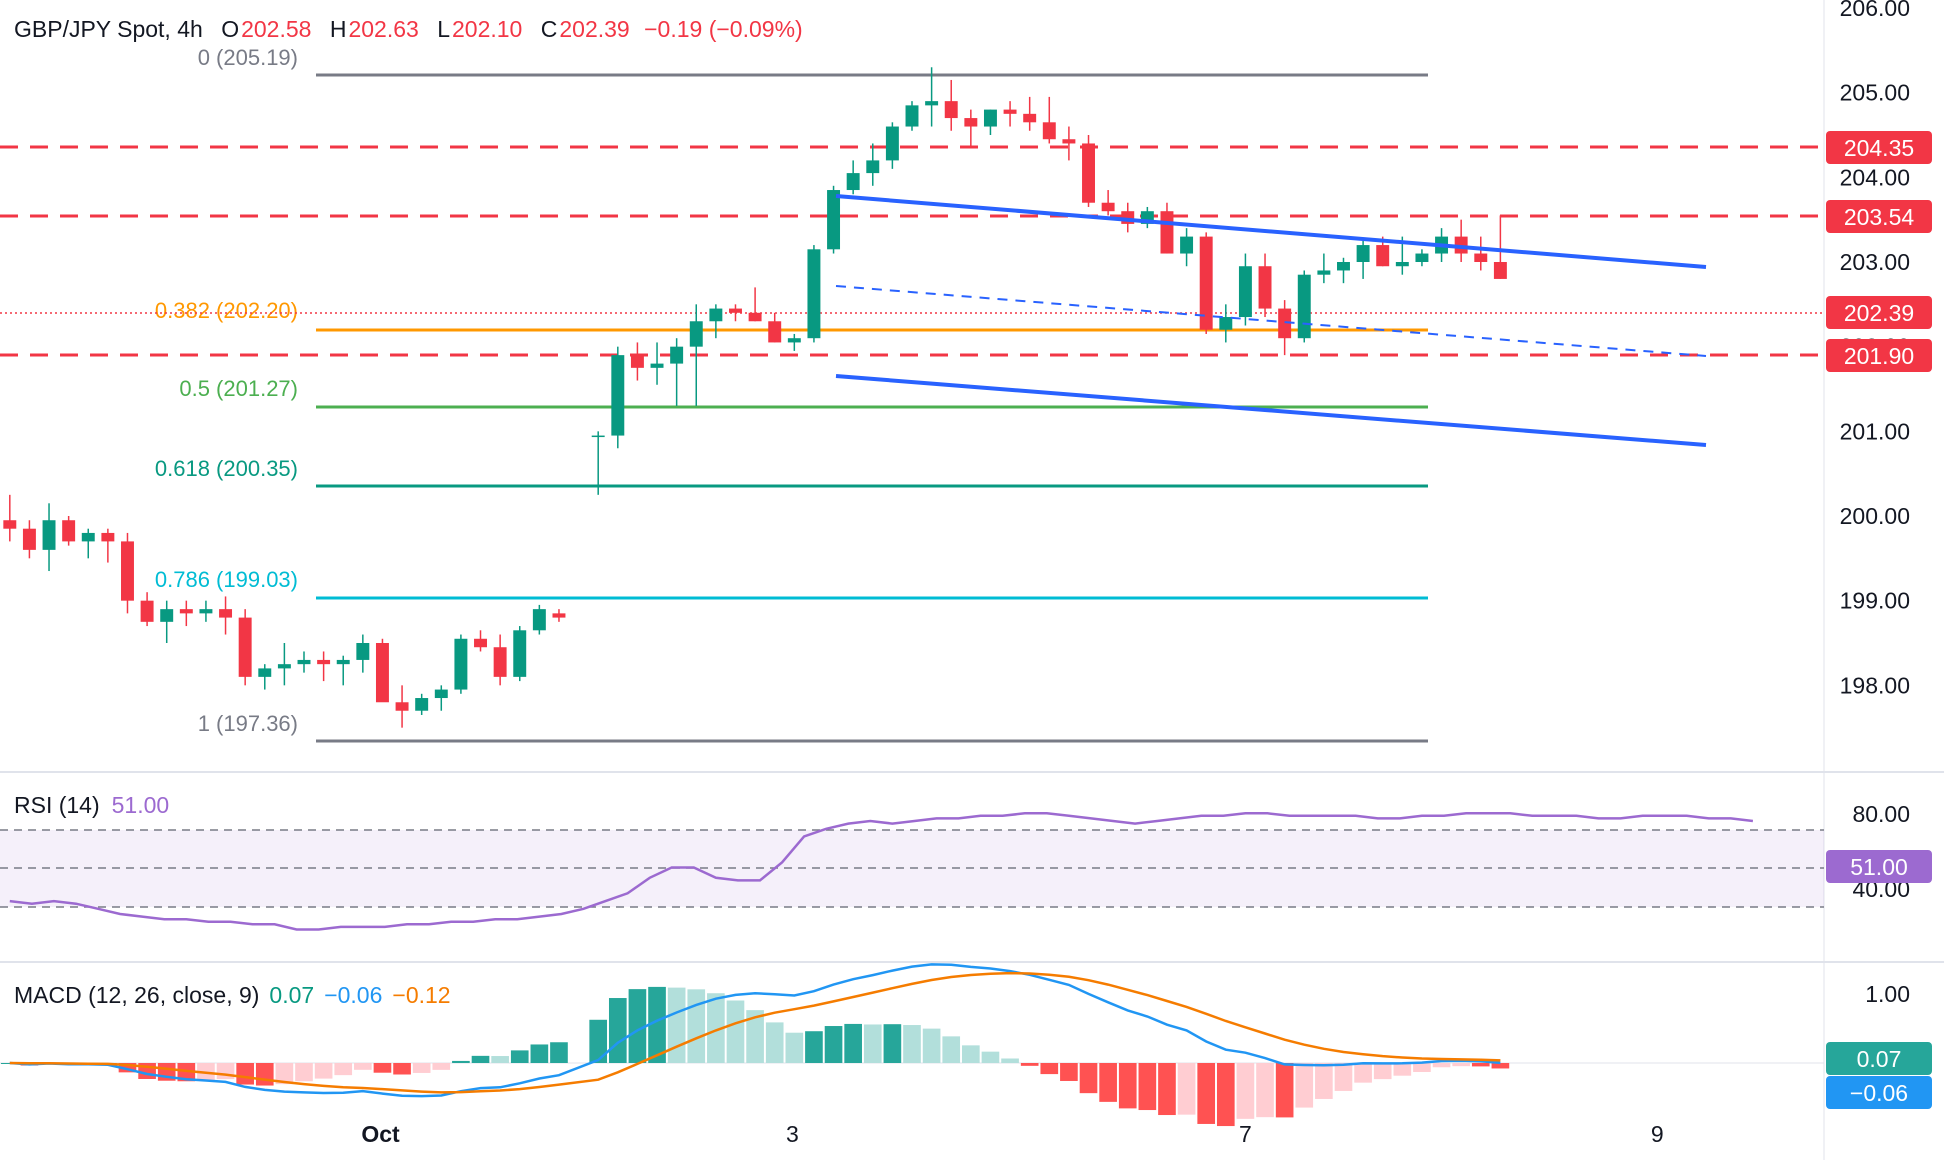 Image resolution: width=1944 pixels, height=1160 pixels. Describe the element at coordinates (1875, 262) in the screenshot. I see `price-tick-label: 203.00` at that location.